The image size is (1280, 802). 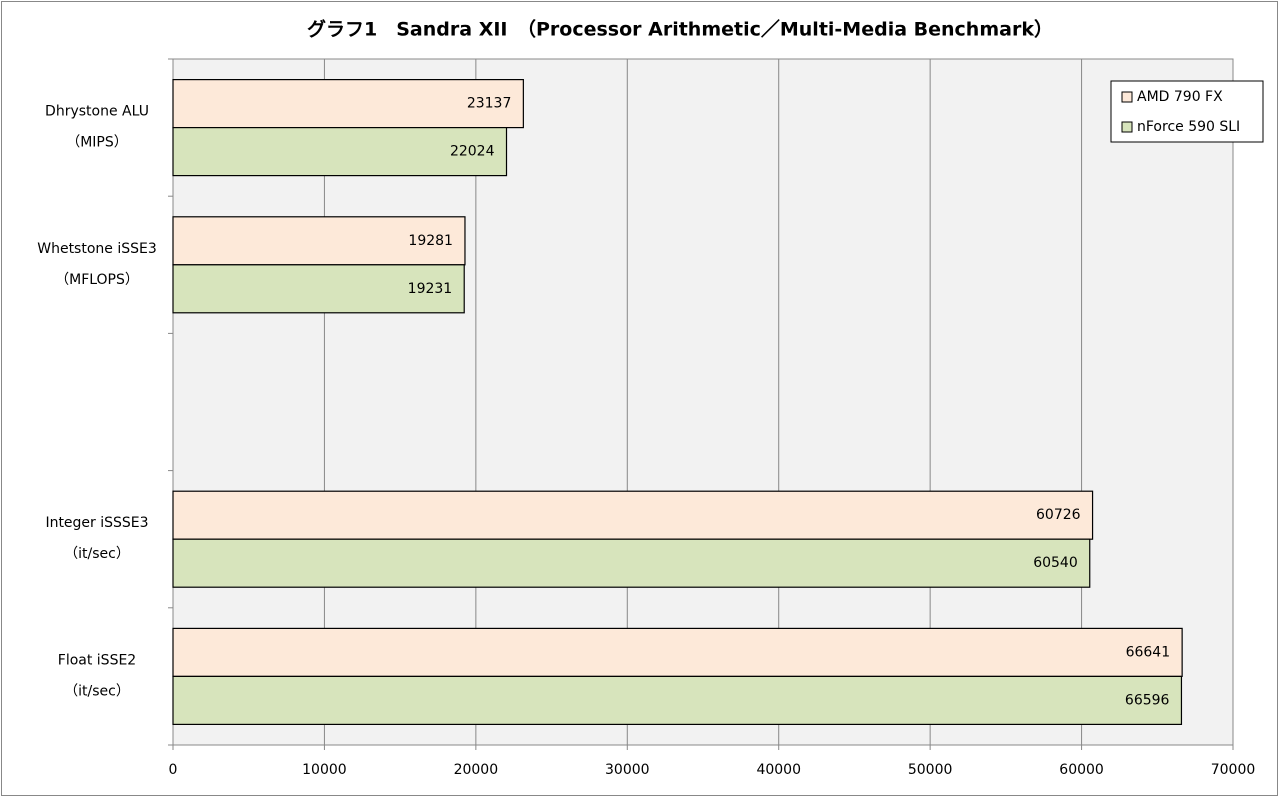 What do you see at coordinates (778, 770) in the screenshot?
I see `x-tick-label: 40000` at bounding box center [778, 770].